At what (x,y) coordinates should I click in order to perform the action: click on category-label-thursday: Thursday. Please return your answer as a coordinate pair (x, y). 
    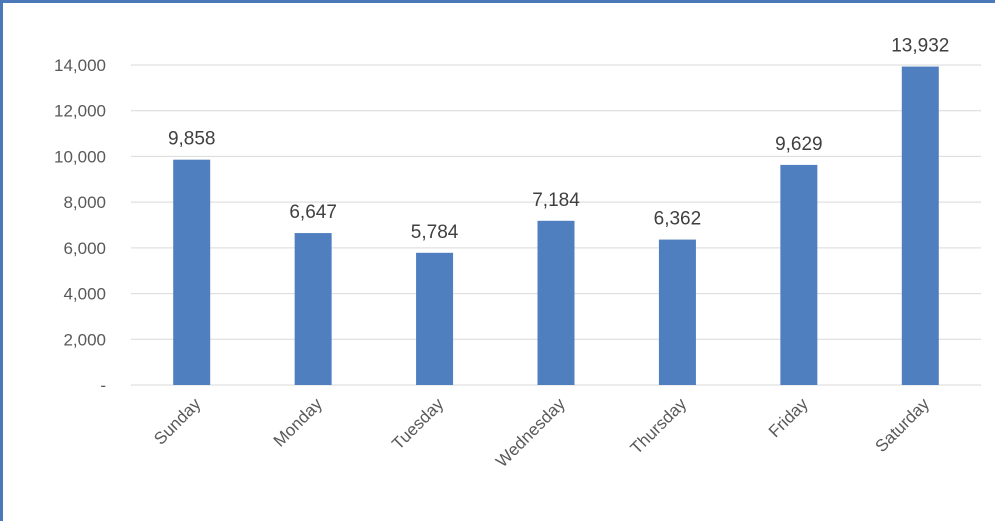
    Looking at the image, I should click on (659, 426).